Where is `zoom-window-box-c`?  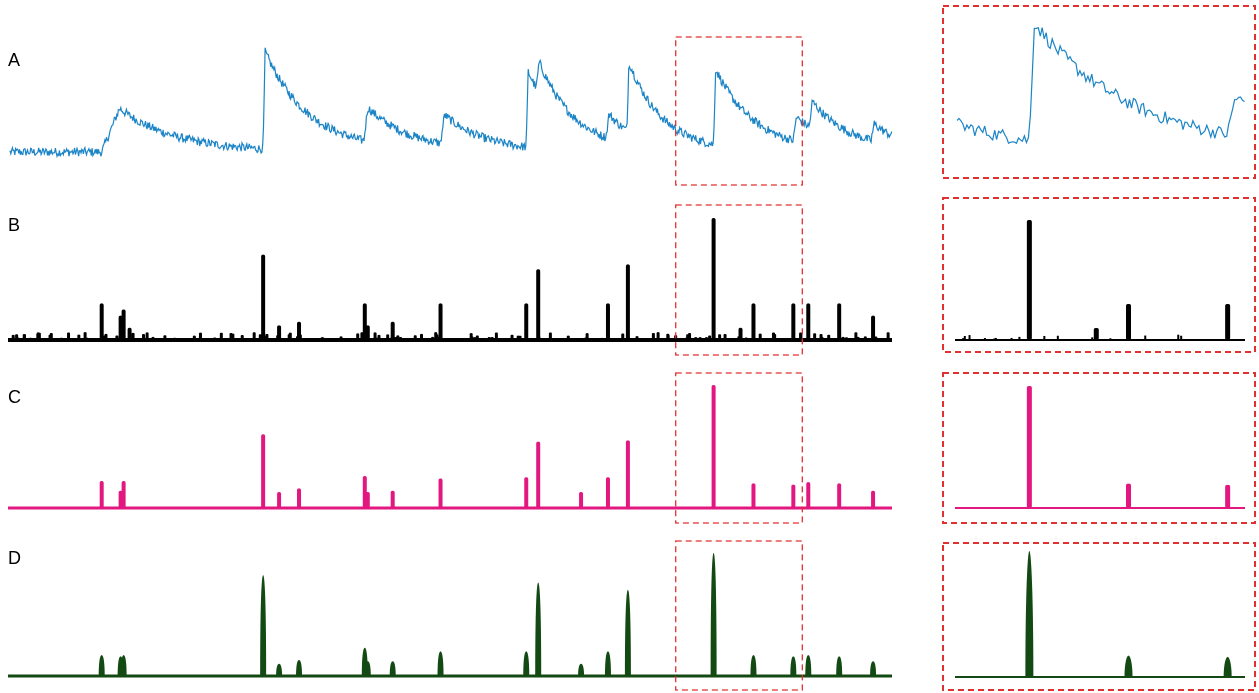
zoom-window-box-c is located at coordinates (739, 448).